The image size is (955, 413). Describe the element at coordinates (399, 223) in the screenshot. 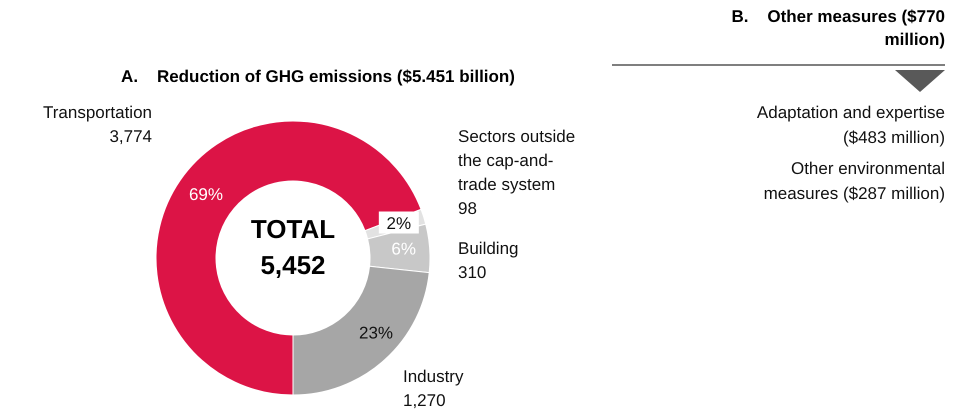

I see `text: 2%` at that location.